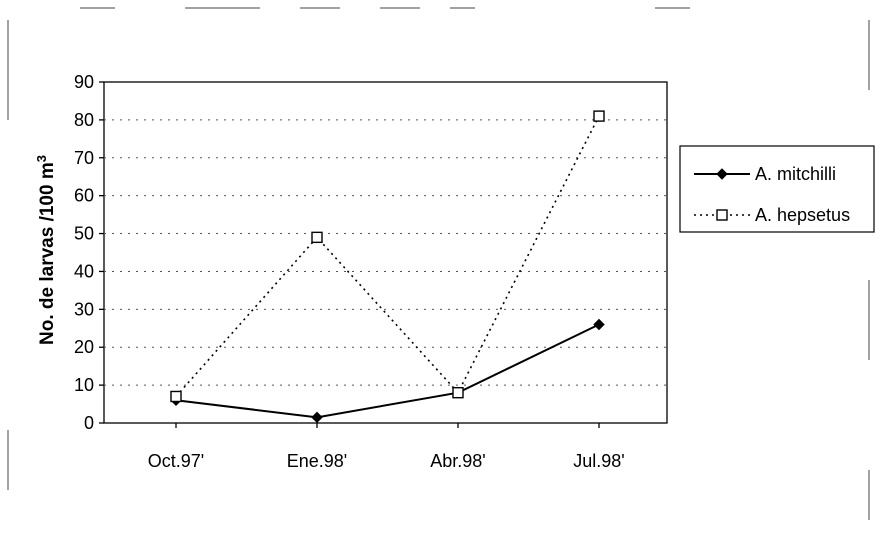  I want to click on y-tick-label: 10, so click(84, 385).